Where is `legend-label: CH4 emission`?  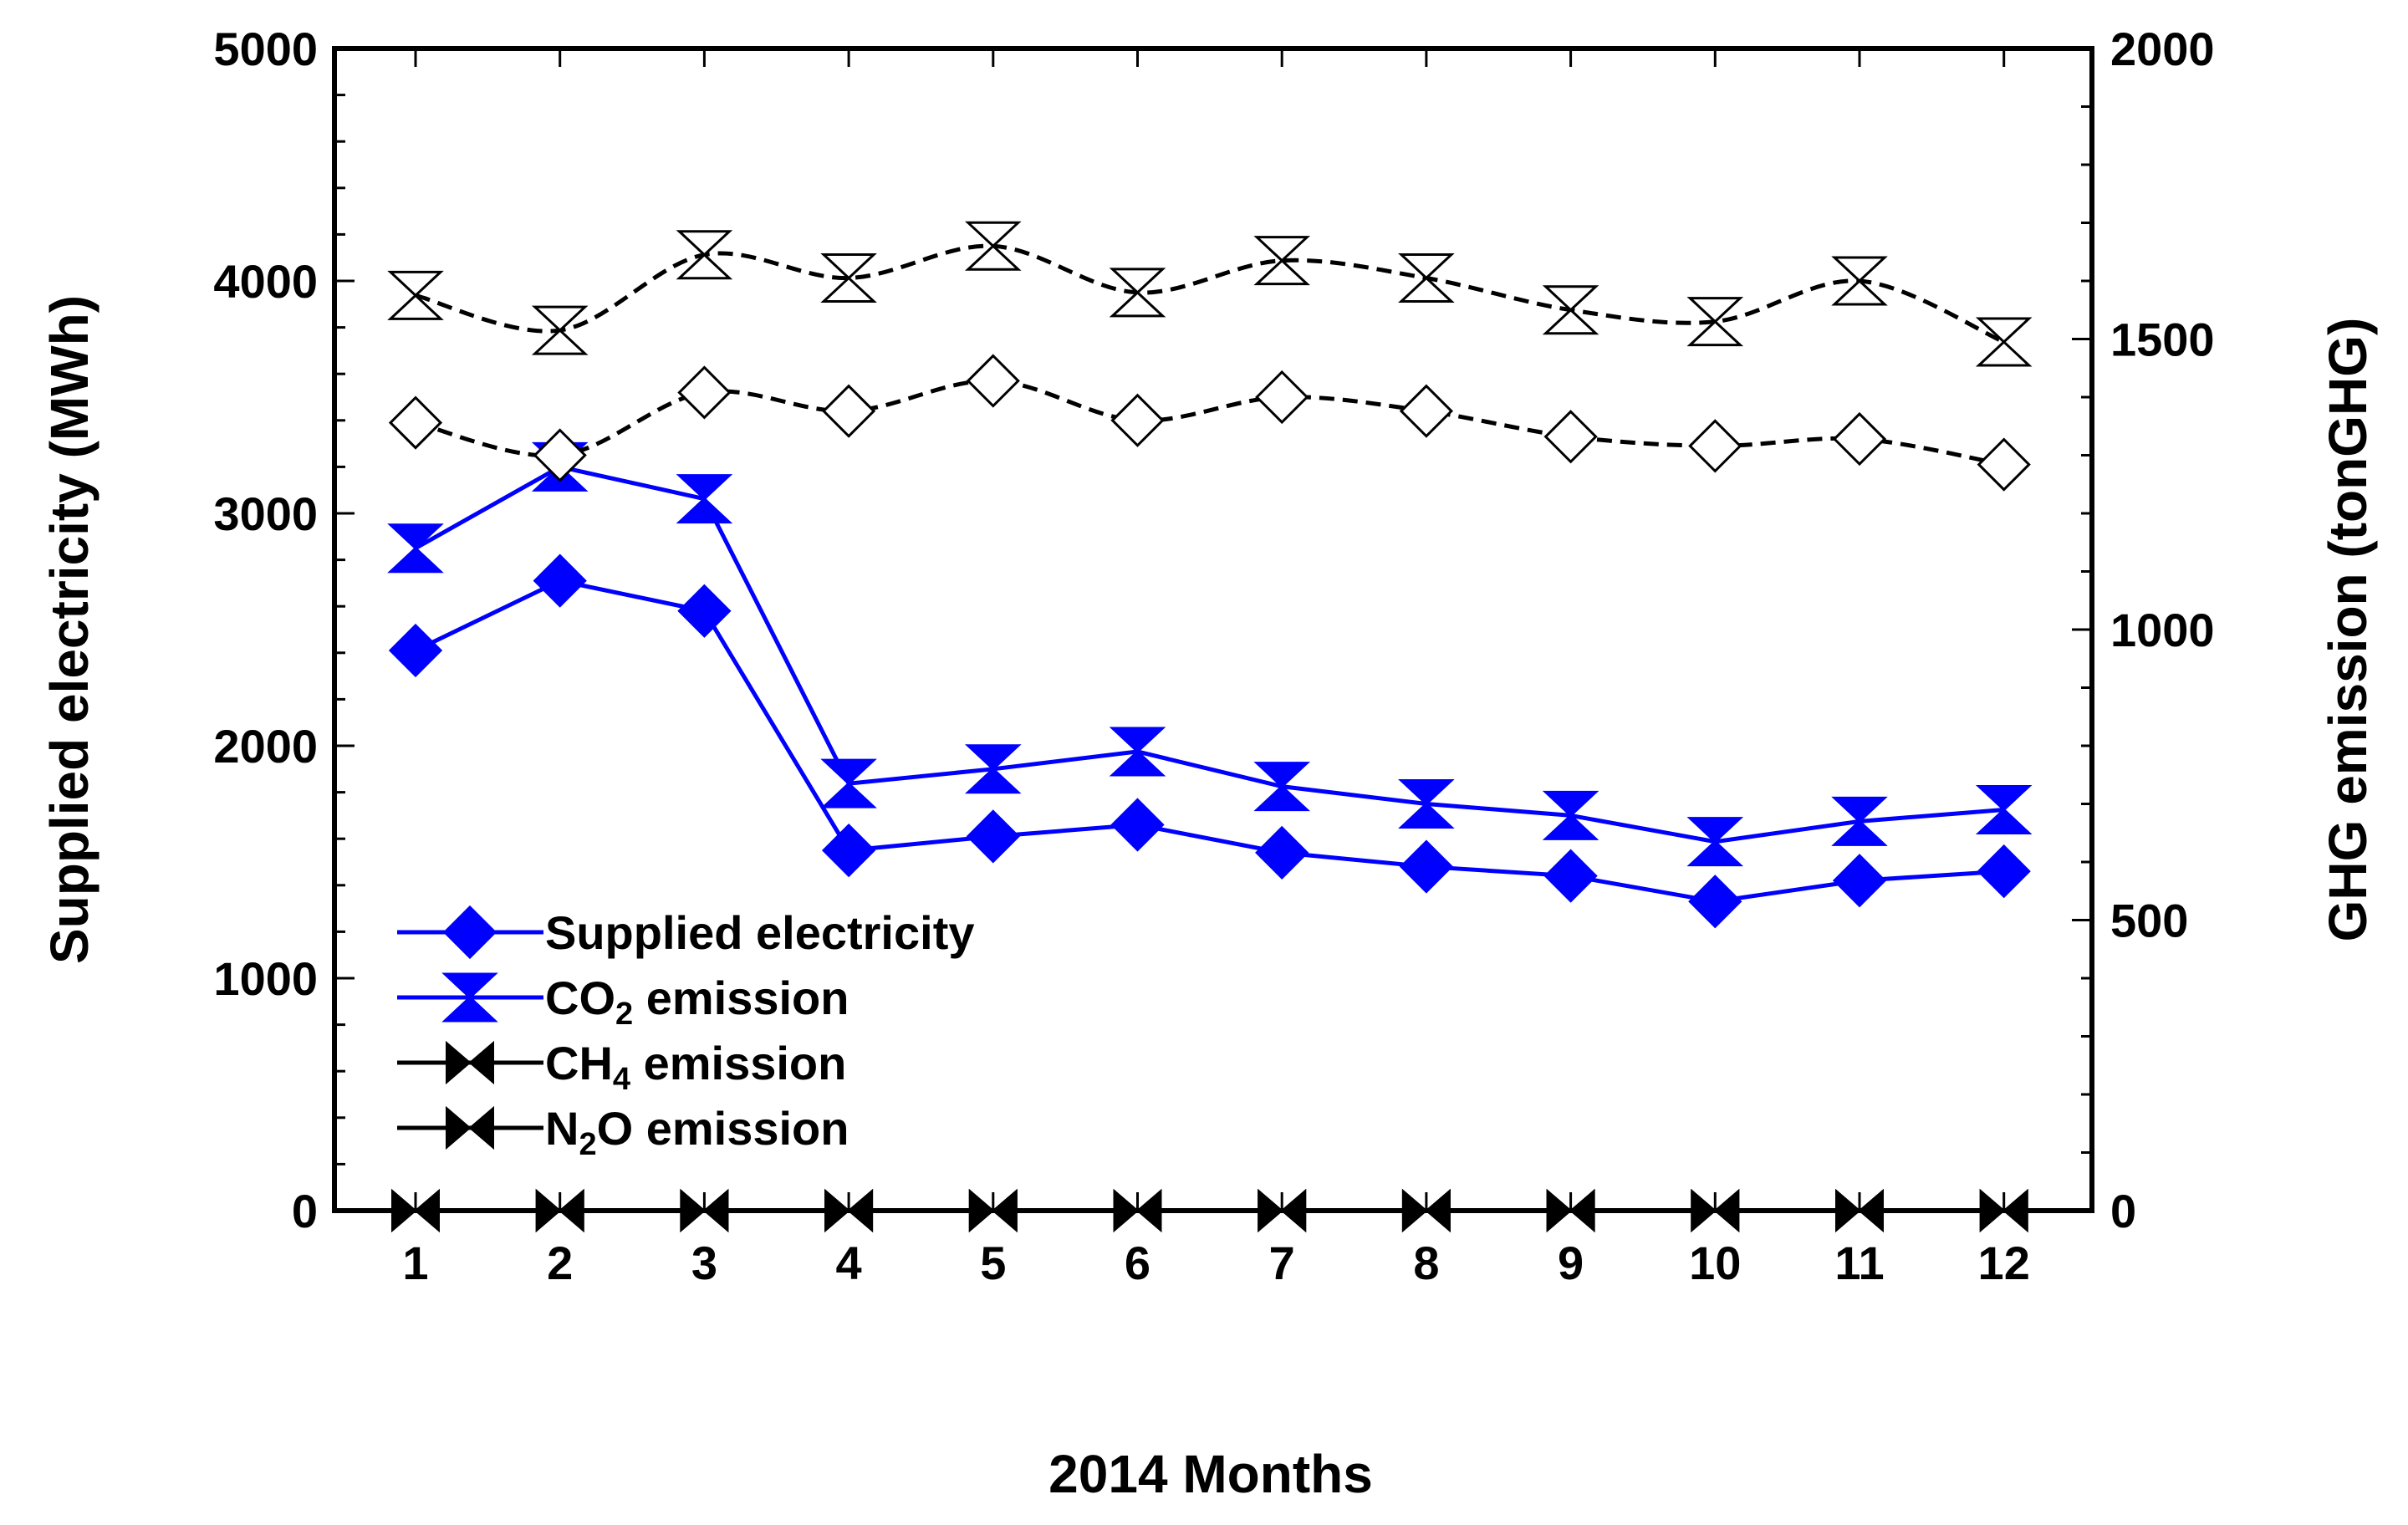 legend-label: CH4 emission is located at coordinates (695, 1067).